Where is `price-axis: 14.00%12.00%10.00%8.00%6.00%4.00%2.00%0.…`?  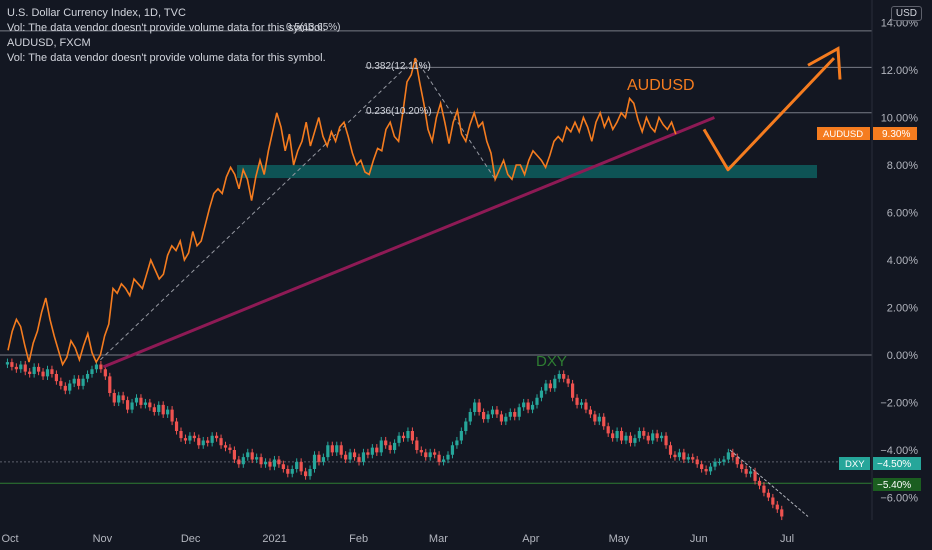
price-axis: 14.00%12.00%10.00%8.00%6.00%4.00%2.00%0.… is located at coordinates (899, 261).